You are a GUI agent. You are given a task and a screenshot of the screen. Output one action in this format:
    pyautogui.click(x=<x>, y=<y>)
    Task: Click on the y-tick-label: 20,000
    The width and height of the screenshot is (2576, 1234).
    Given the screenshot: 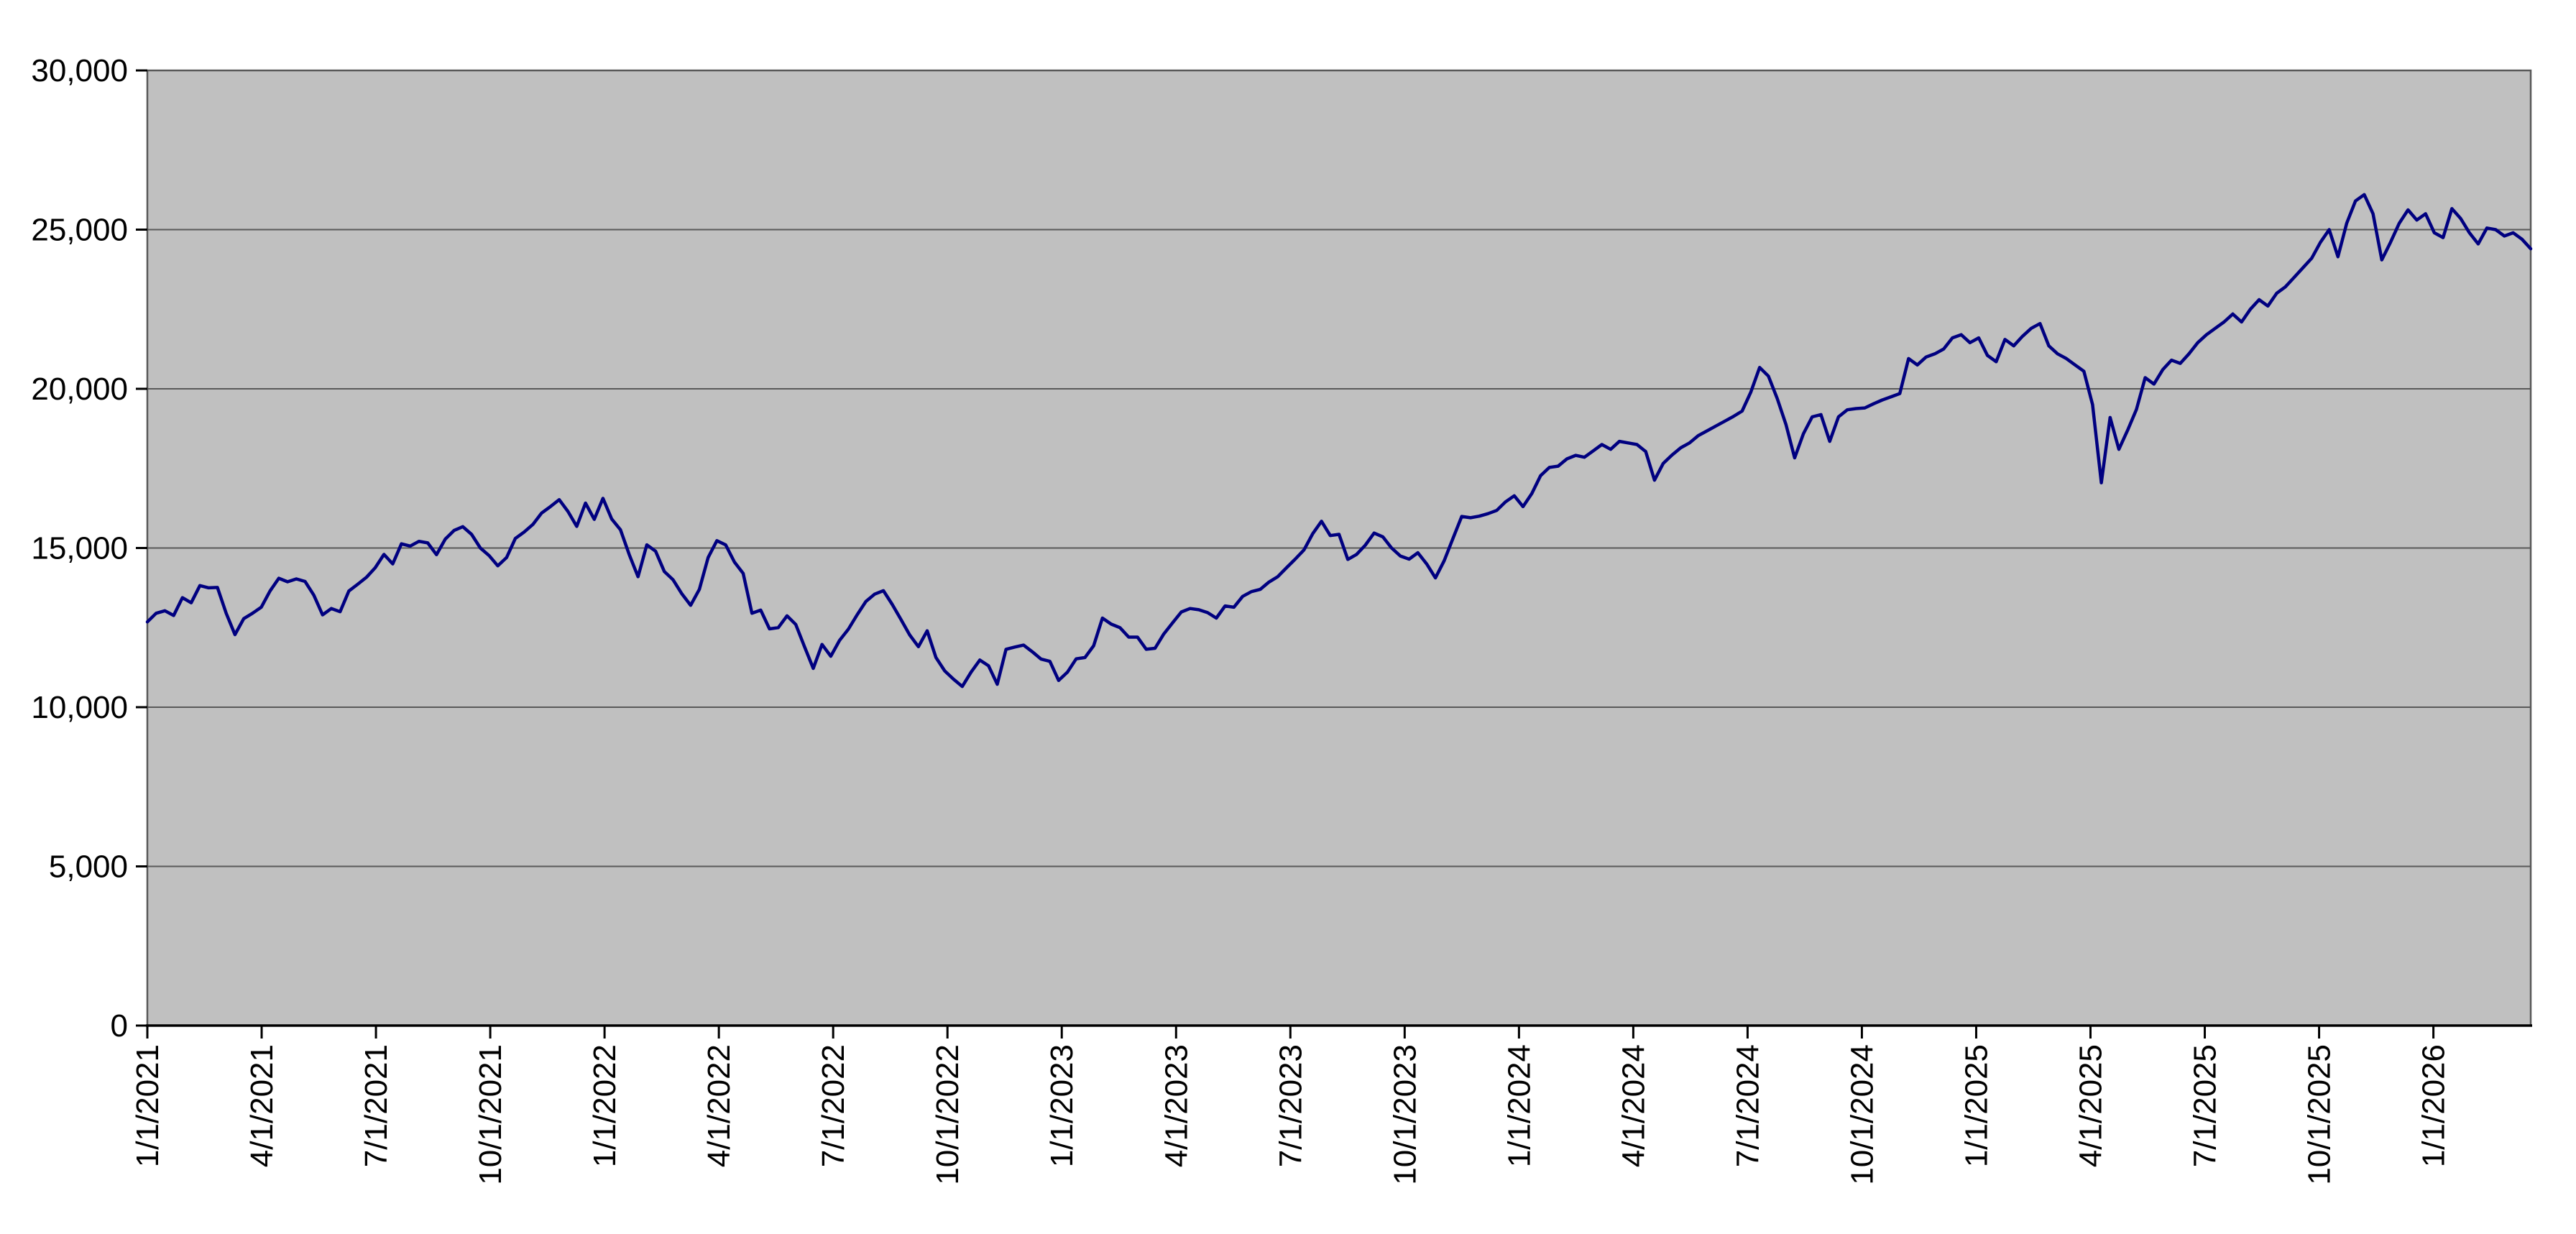 What is the action you would take?
    pyautogui.click(x=79, y=390)
    